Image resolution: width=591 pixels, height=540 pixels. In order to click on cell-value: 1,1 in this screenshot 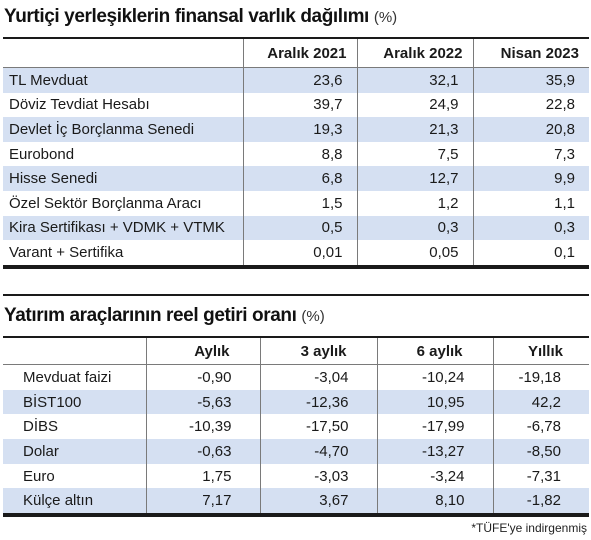, I will do `click(530, 203)`.